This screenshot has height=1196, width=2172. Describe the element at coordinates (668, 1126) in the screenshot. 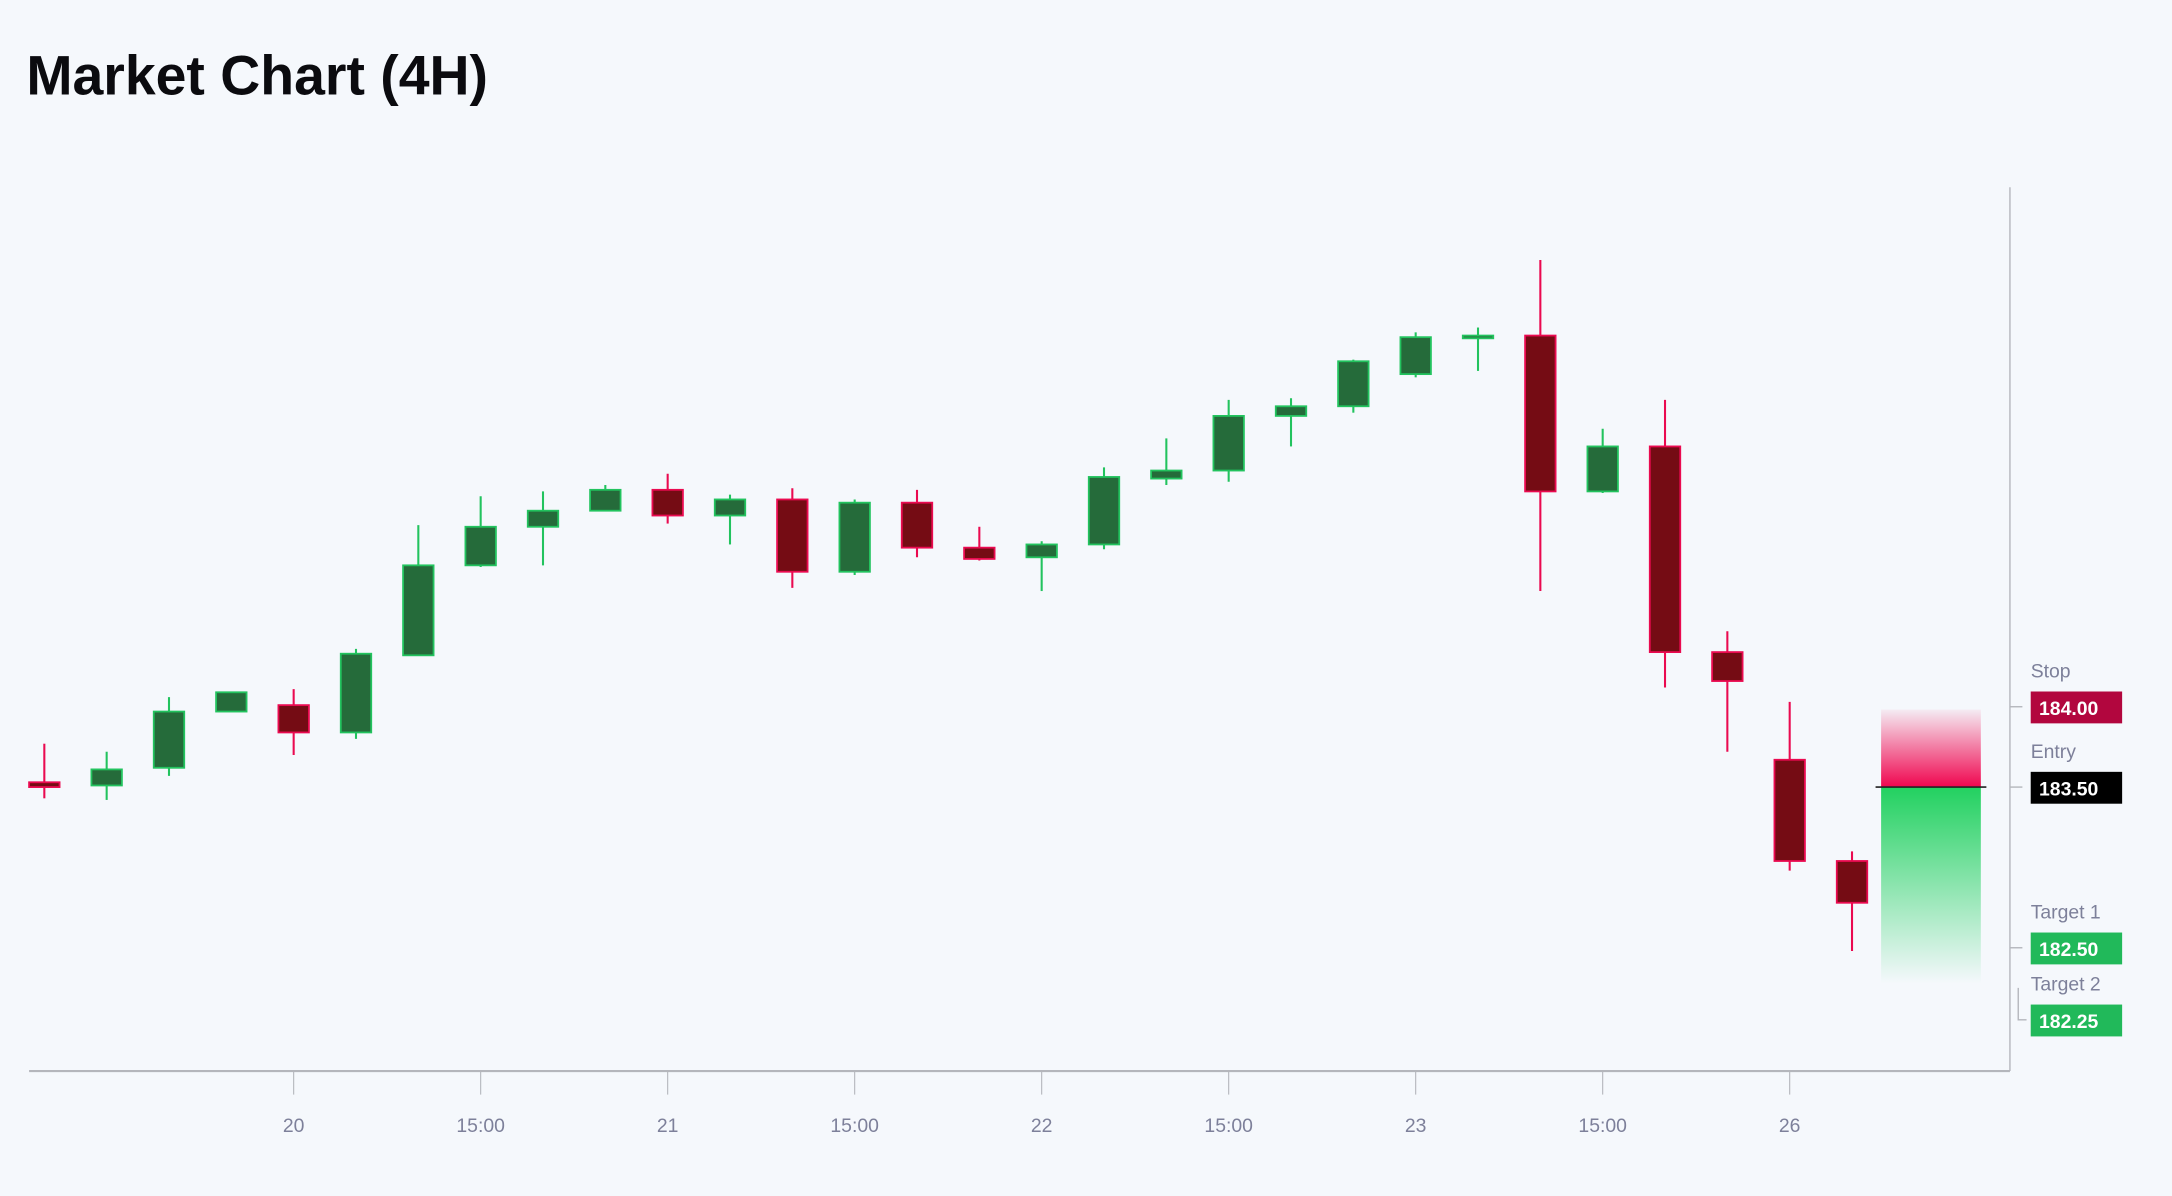

I see `x-tick-label: 21` at that location.